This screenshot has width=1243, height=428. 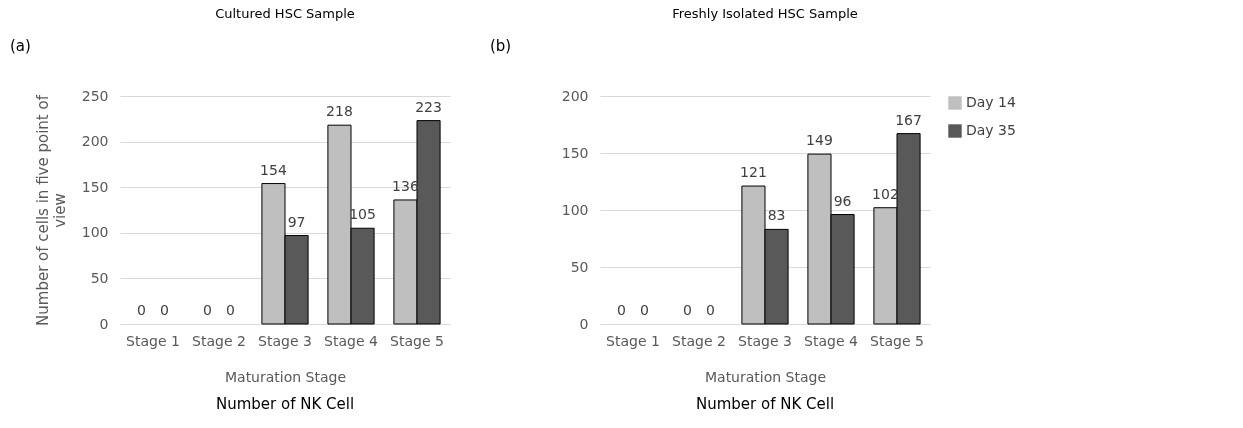 I want to click on data-label: 223, so click(x=428, y=106).